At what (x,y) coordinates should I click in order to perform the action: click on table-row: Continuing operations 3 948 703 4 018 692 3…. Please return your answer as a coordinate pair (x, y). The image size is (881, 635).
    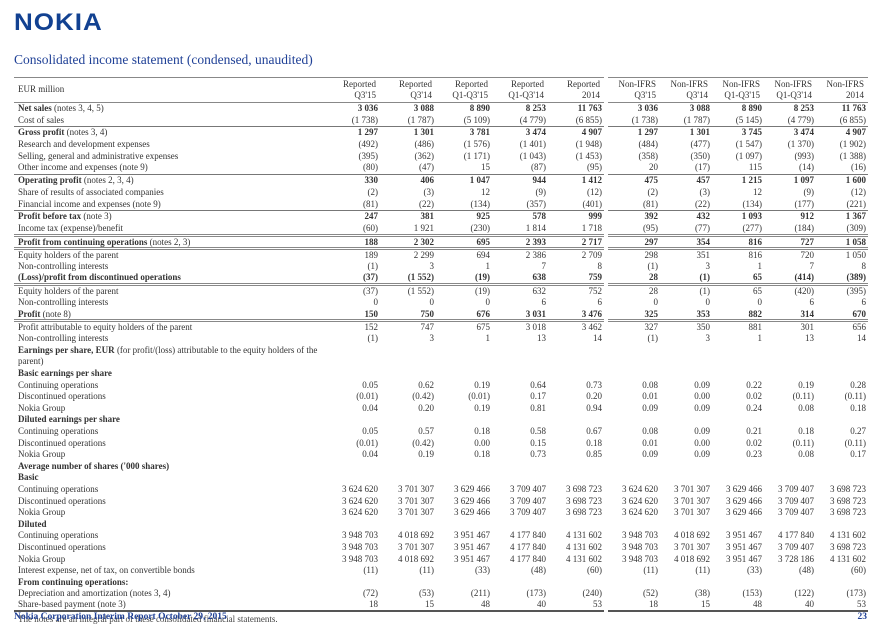
    Looking at the image, I should click on (441, 536).